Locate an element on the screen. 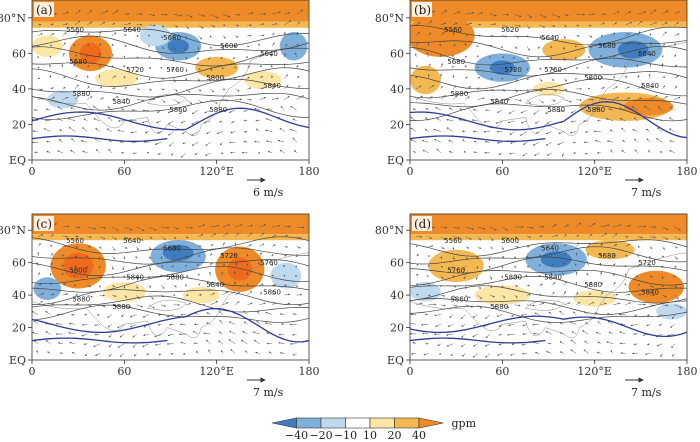  contour-label: 5840 is located at coordinates (650, 292).